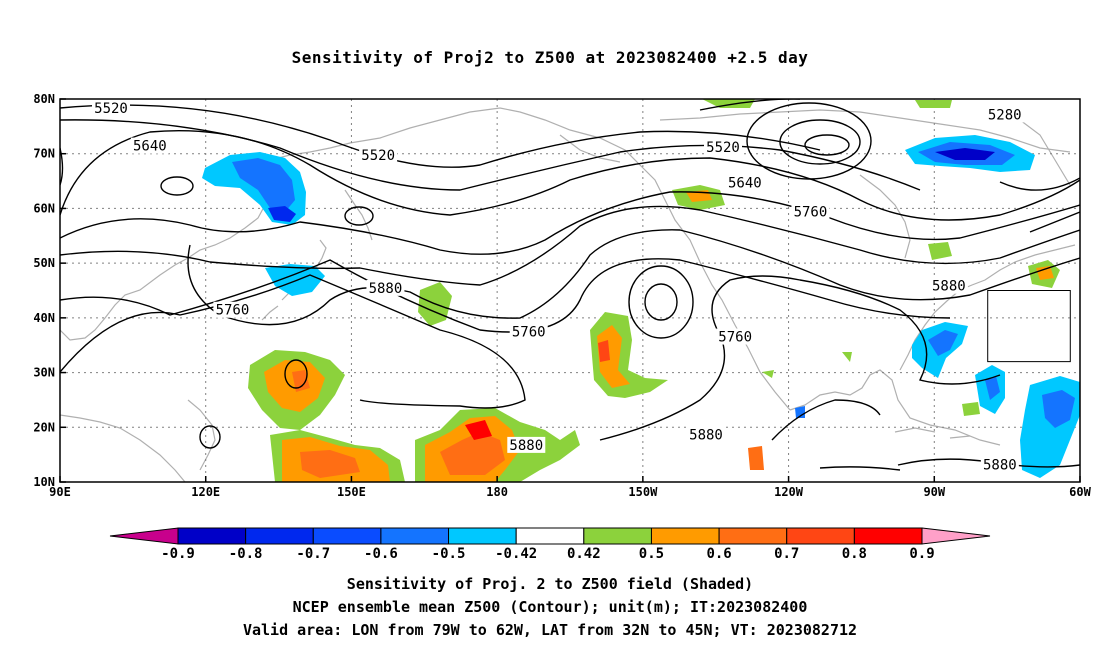 This screenshot has width=1100, height=650. I want to click on lon-tick-label: 150E, so click(351, 492).